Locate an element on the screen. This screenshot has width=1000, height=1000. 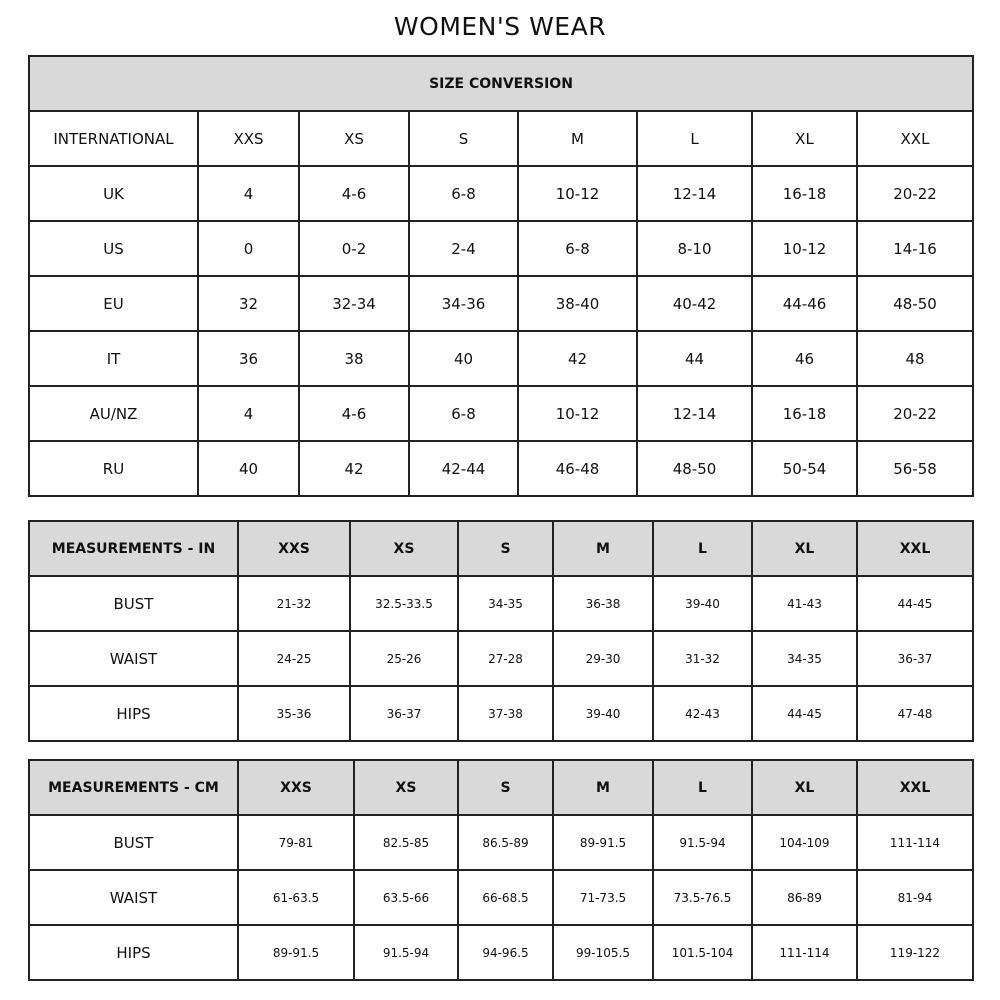
row-label: BUST is located at coordinates (133, 603).